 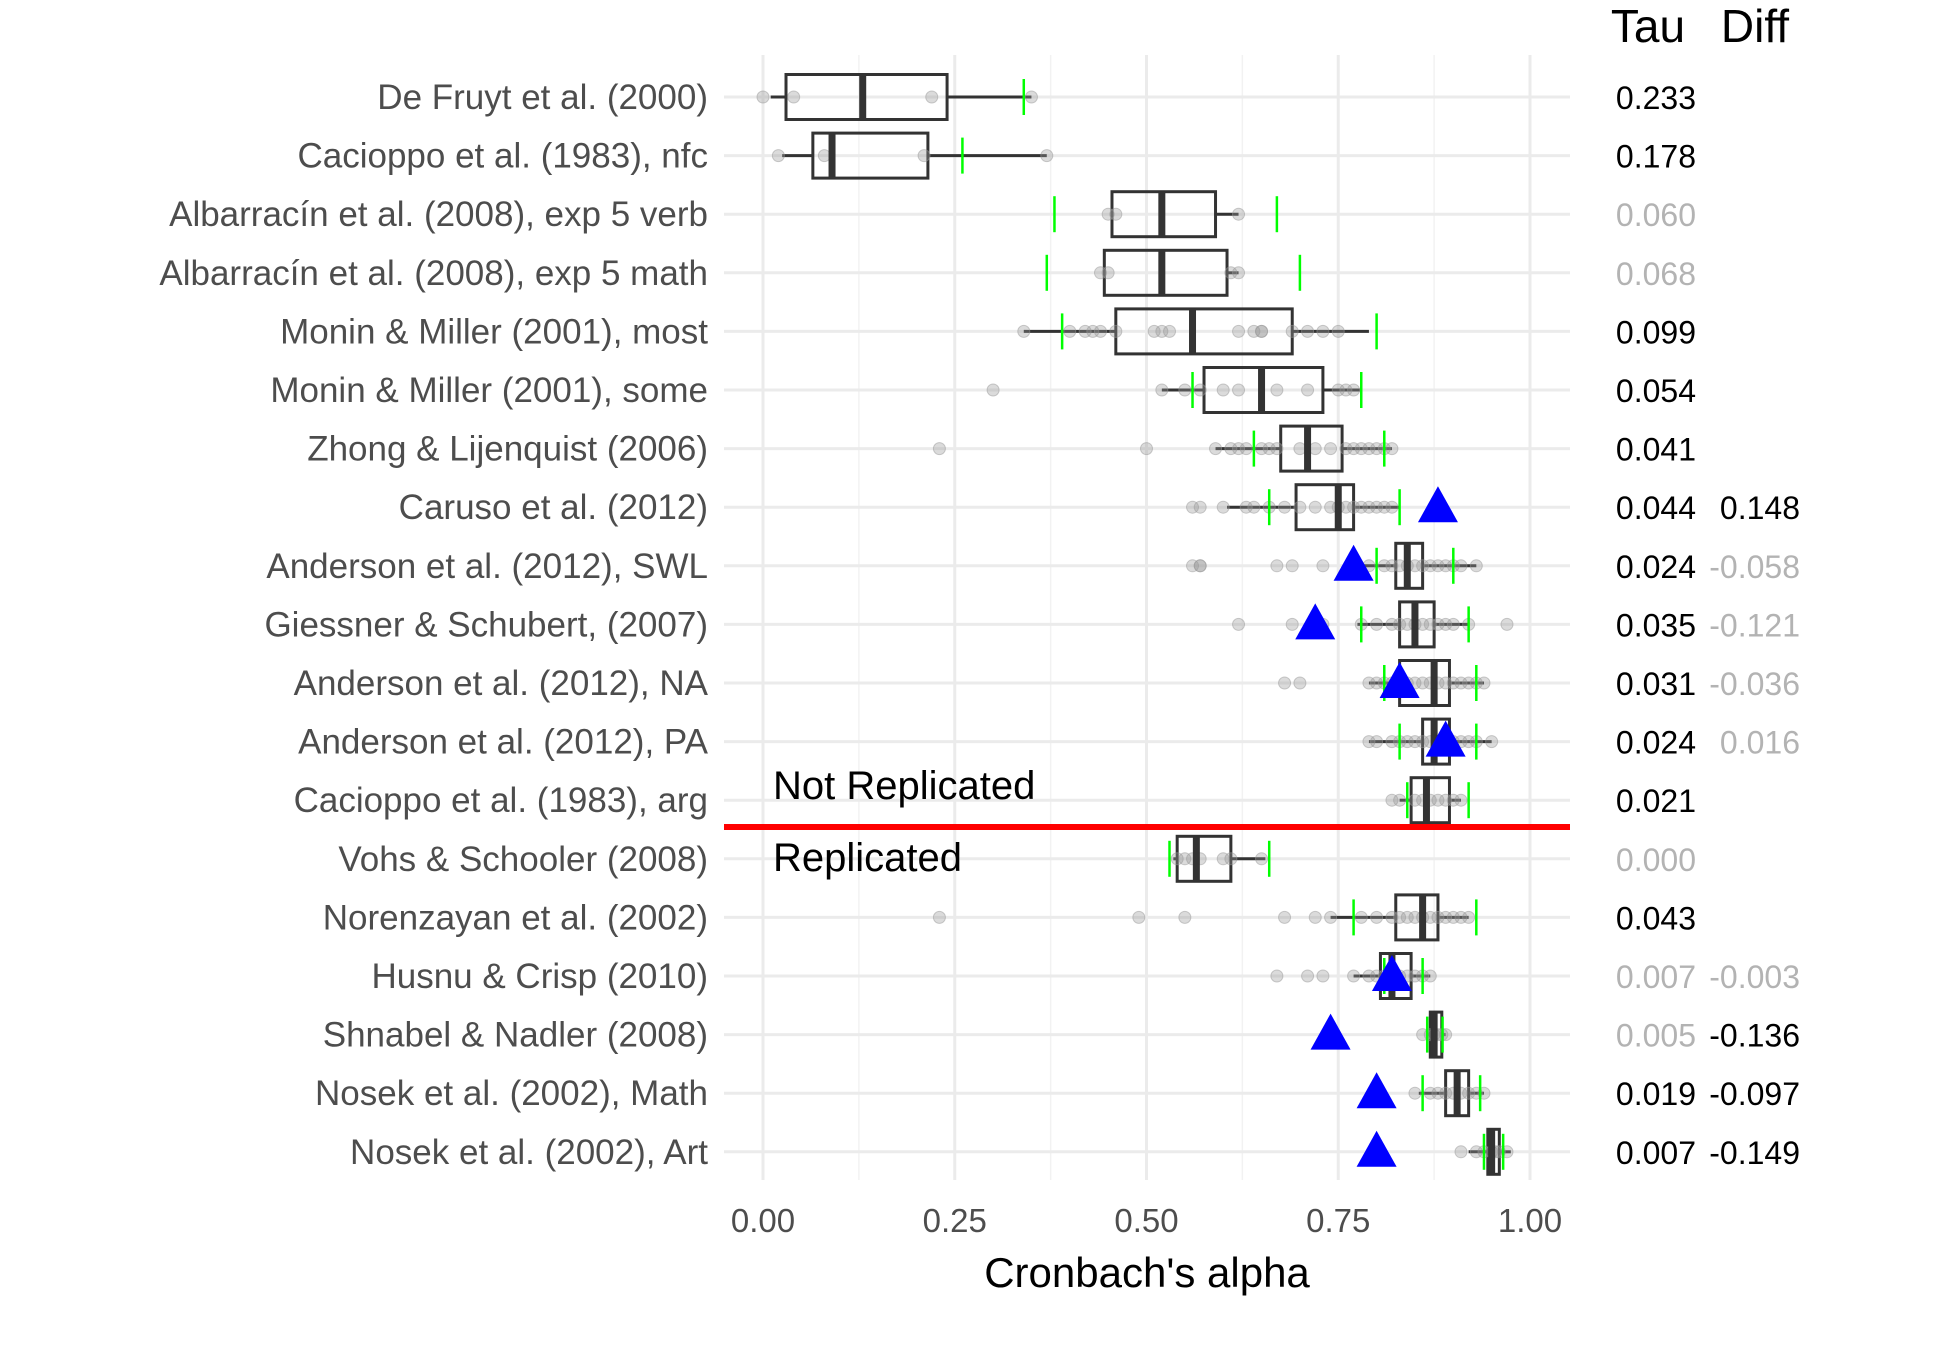 What do you see at coordinates (1754, 625) in the screenshot?
I see `diff-value: -0.121` at bounding box center [1754, 625].